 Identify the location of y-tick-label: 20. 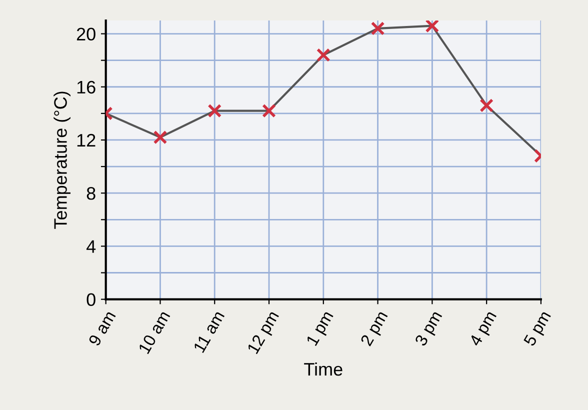
(86, 34).